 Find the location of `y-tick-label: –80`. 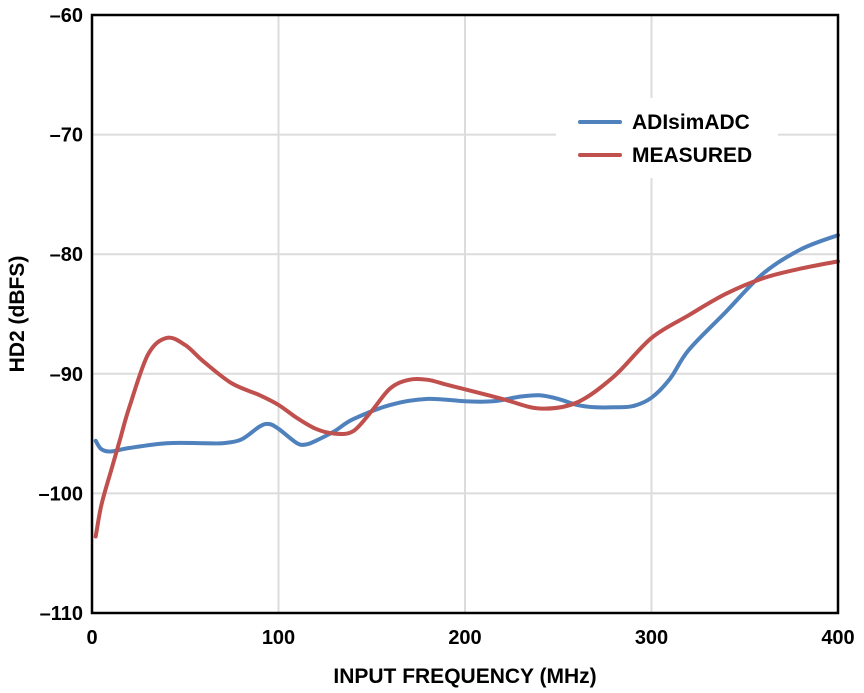

y-tick-label: –80 is located at coordinates (66, 255).